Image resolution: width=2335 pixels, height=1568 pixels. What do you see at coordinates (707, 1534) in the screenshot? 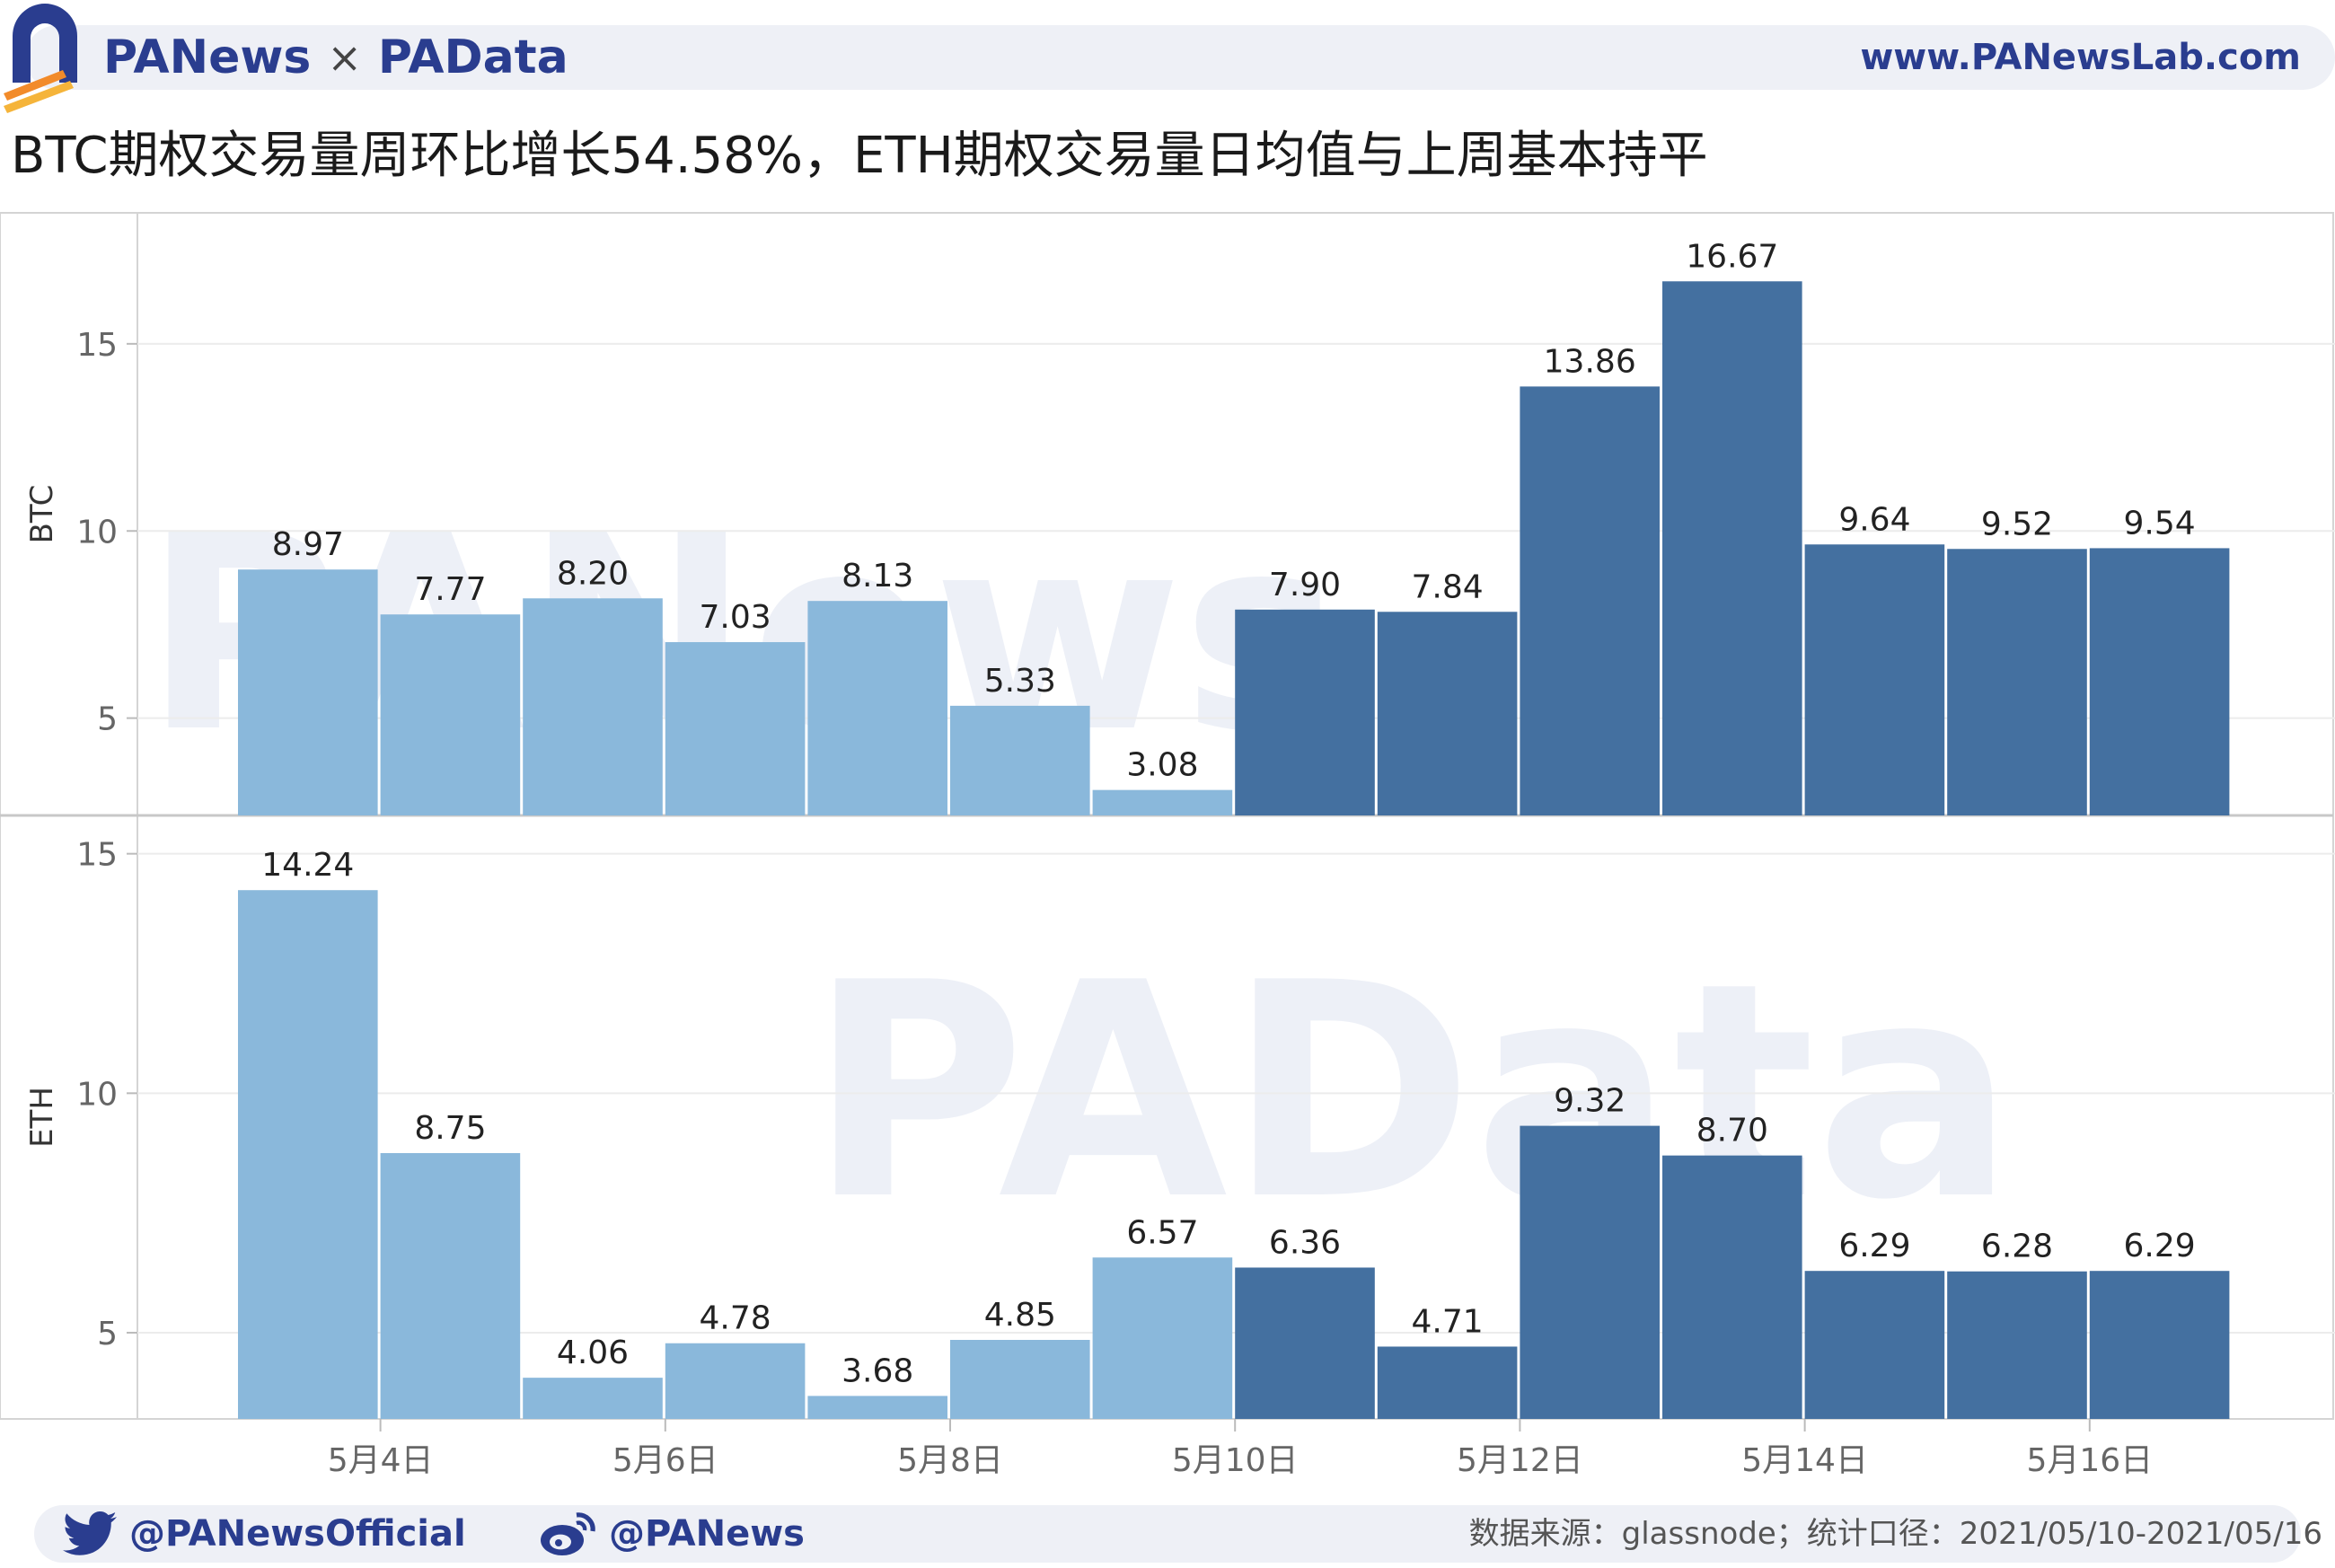
I see `weibo-handle-label: @PANews` at bounding box center [707, 1534].